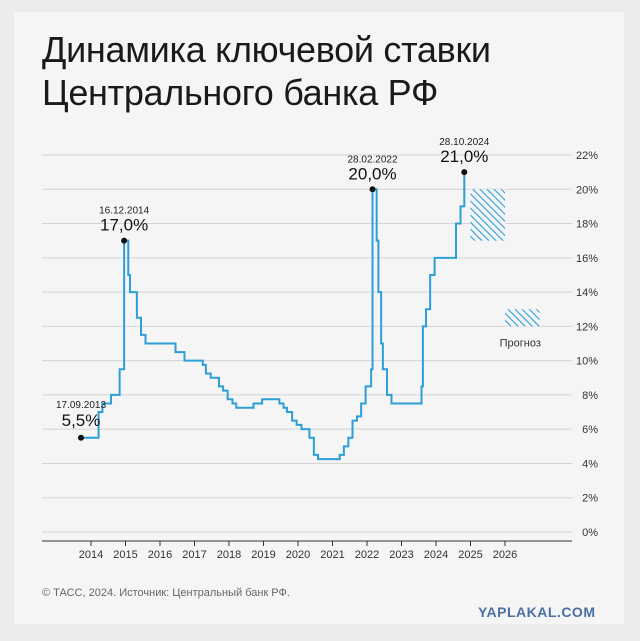 This screenshot has height=641, width=640. What do you see at coordinates (587, 259) in the screenshot?
I see `y-tick-label: 16%` at bounding box center [587, 259].